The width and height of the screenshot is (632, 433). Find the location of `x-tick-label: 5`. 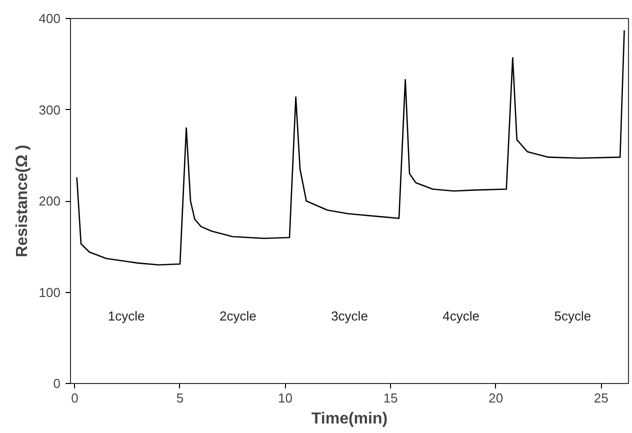

x-tick-label: 5 is located at coordinates (180, 398).